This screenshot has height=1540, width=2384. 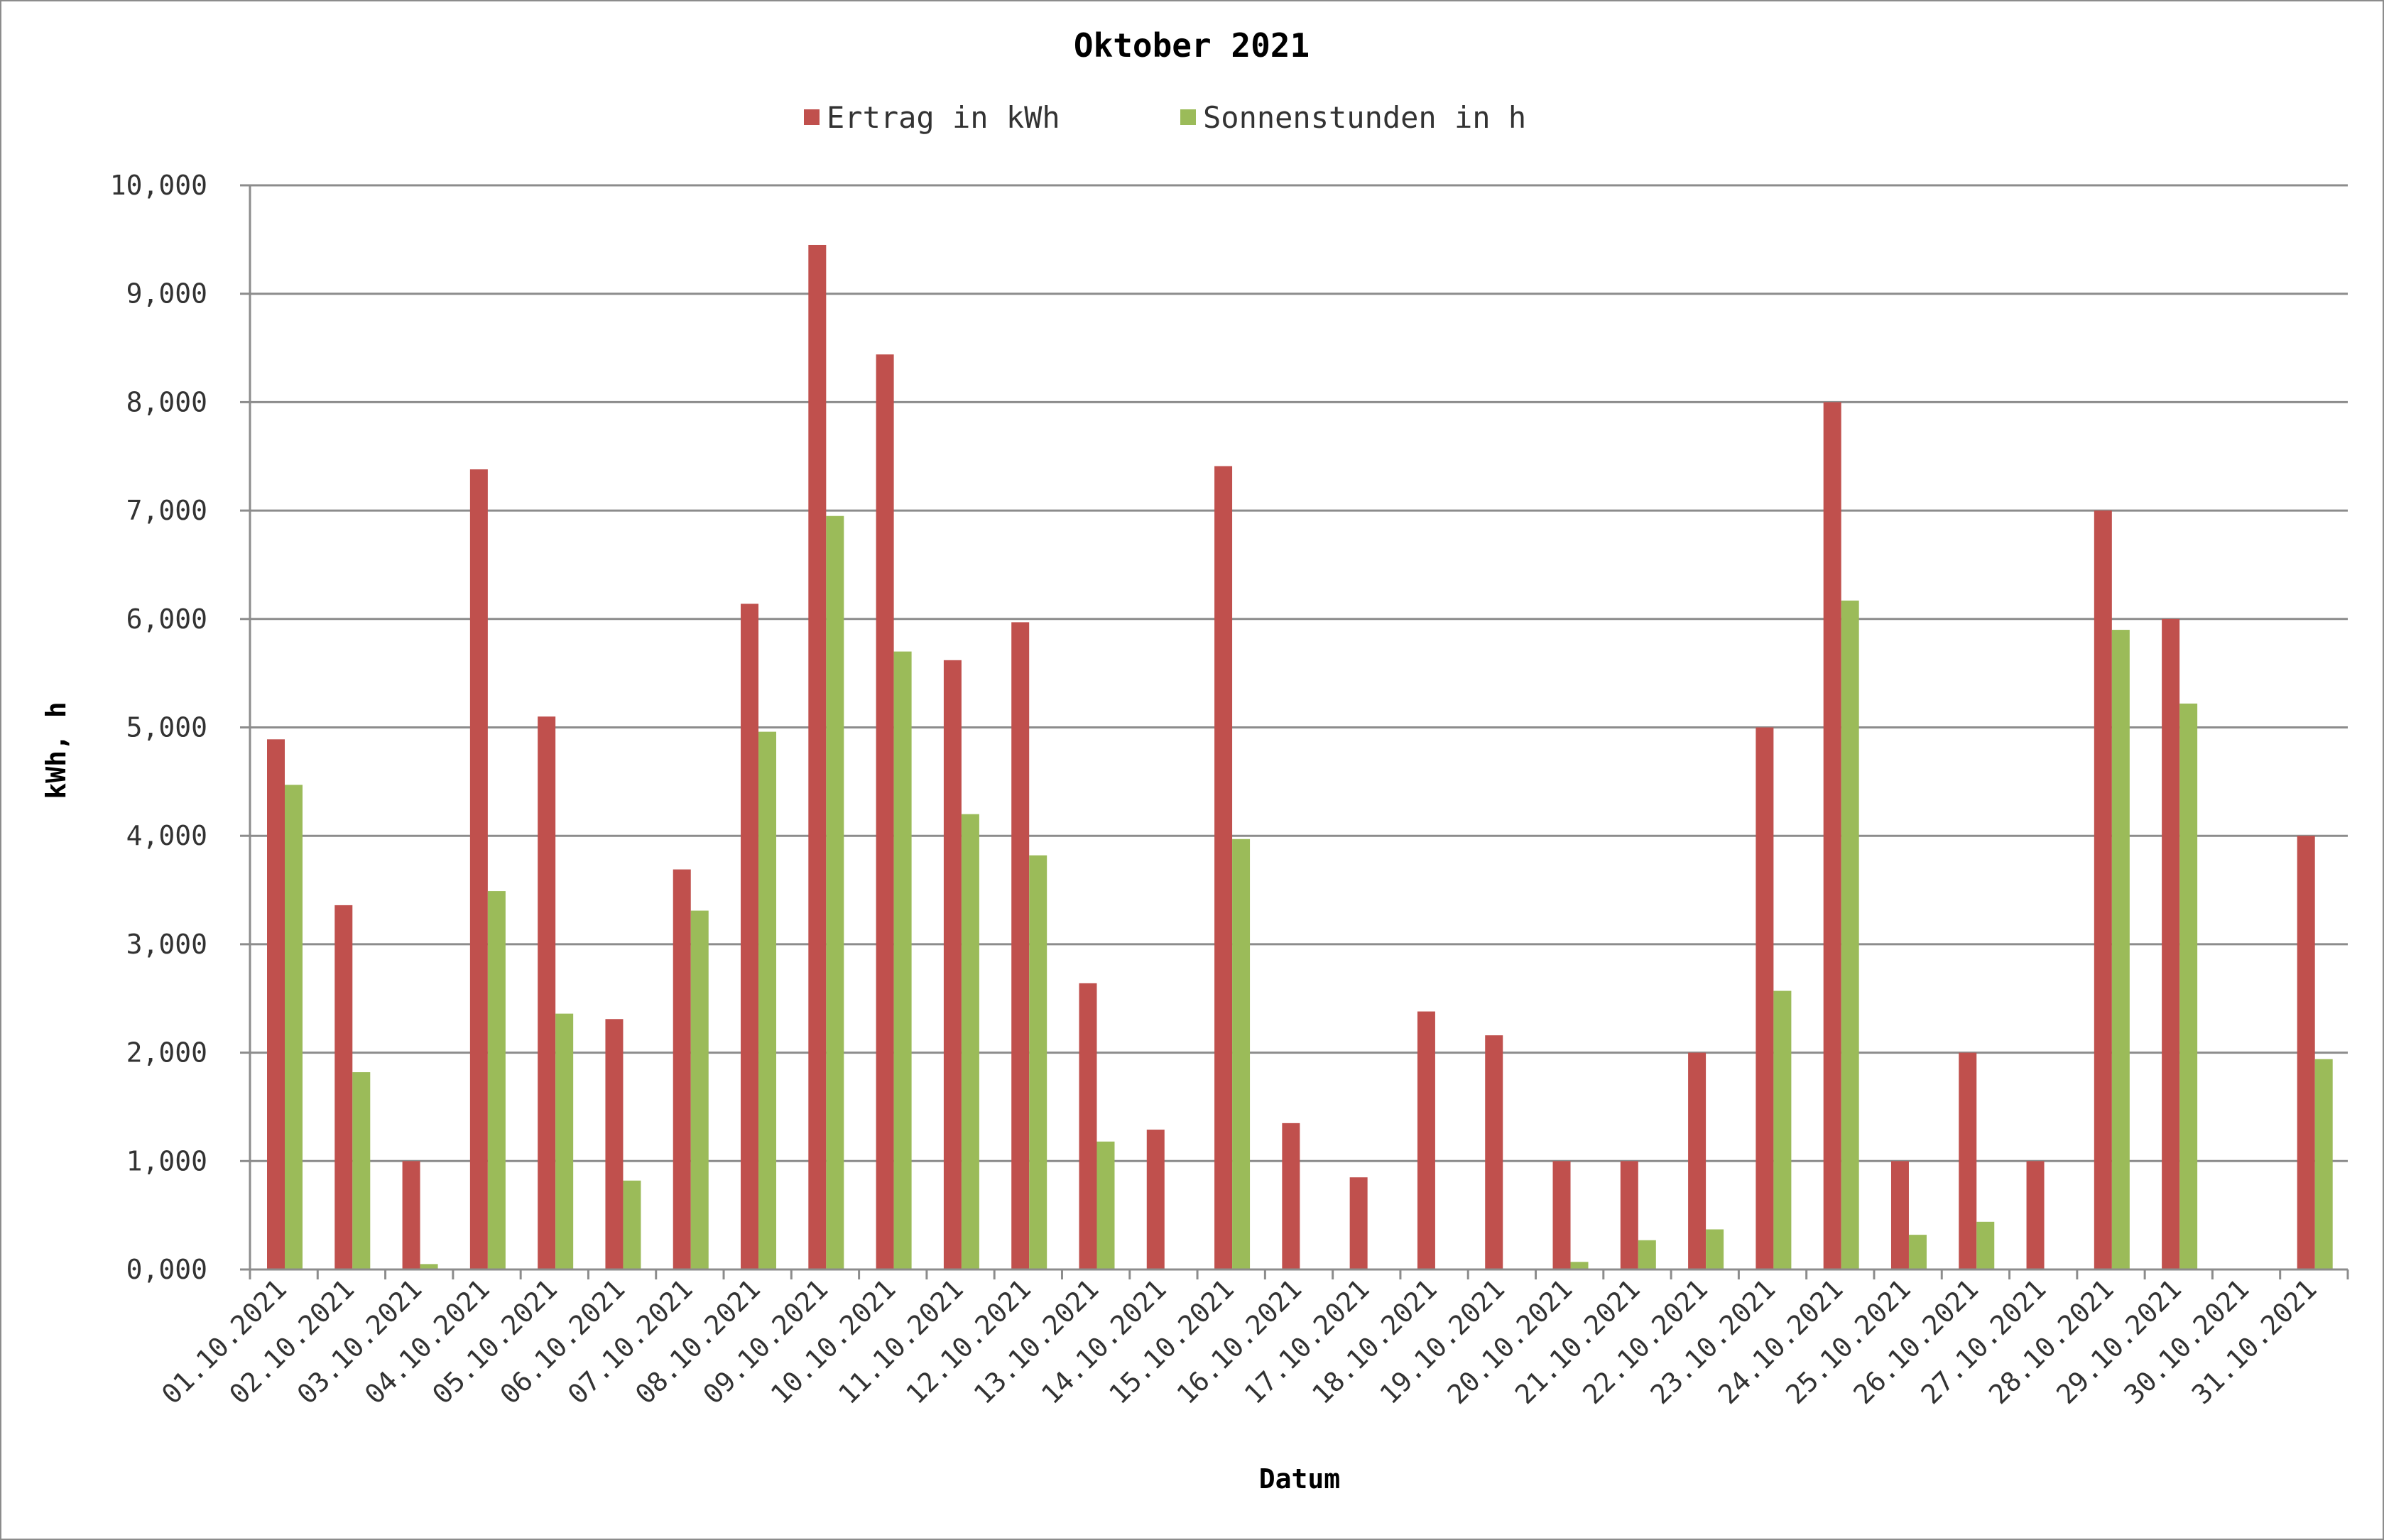 What do you see at coordinates (166, 1269) in the screenshot?
I see `y-tick-label: 0,000` at bounding box center [166, 1269].